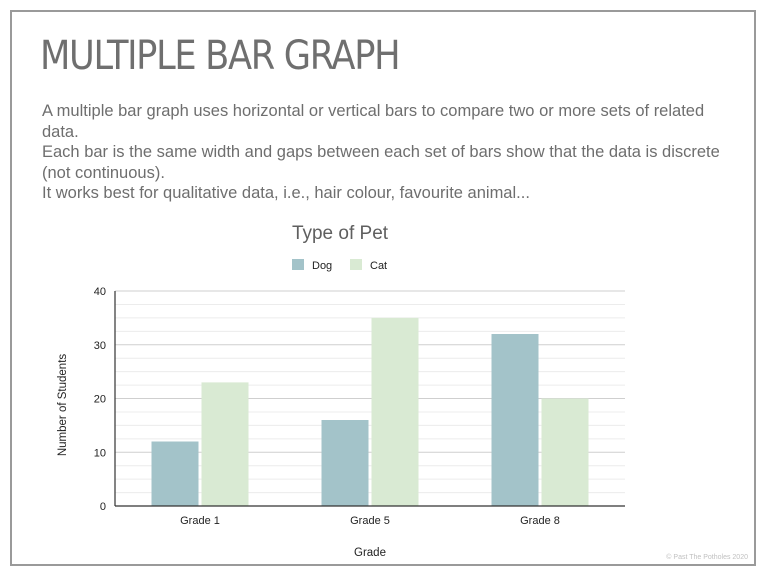 The height and width of the screenshot is (576, 768). Describe the element at coordinates (100, 400) in the screenshot. I see `y-tick-label: 20` at that location.